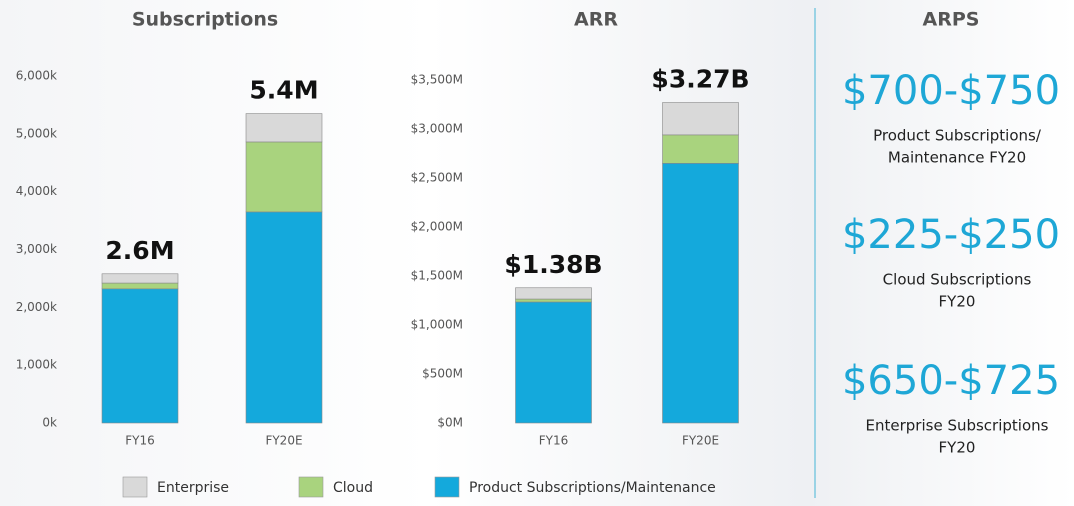 The width and height of the screenshot is (1074, 506). Describe the element at coordinates (951, 235) in the screenshot. I see `arps-range: $225-$250` at that location.